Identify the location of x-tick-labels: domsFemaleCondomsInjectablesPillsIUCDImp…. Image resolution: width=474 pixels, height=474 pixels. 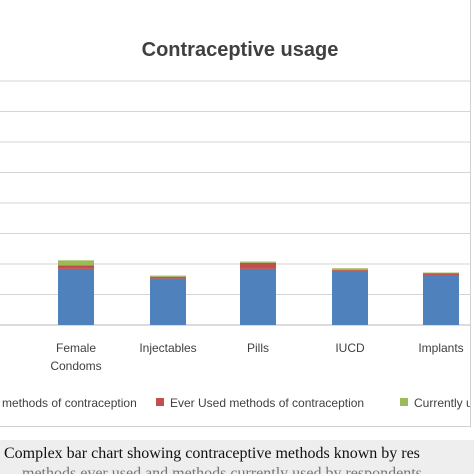
(256, 357).